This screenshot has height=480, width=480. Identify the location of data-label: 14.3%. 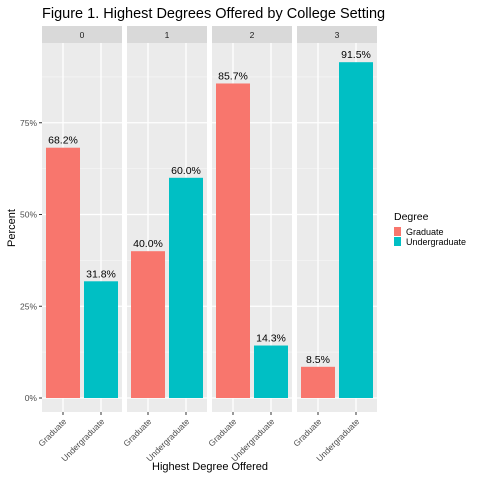
(271, 339).